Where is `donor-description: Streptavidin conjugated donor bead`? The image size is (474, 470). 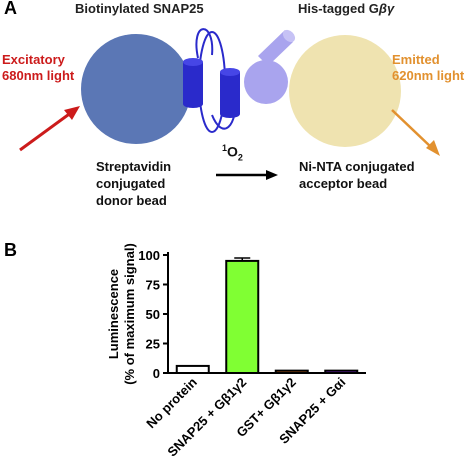 donor-description: Streptavidin conjugated donor bead is located at coordinates (133, 183).